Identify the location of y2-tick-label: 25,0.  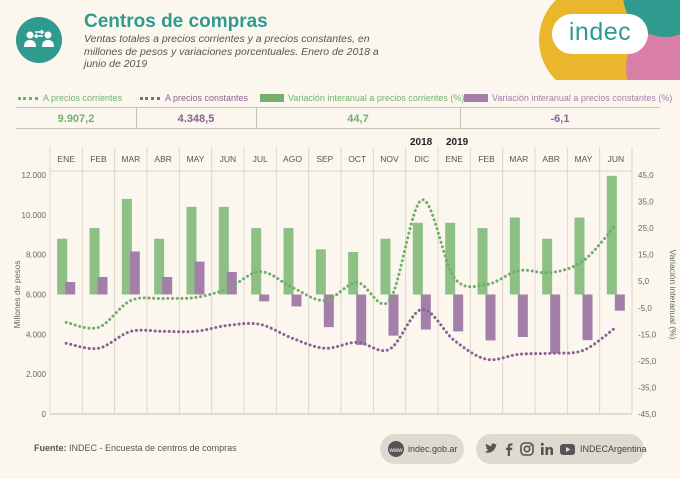
(646, 228).